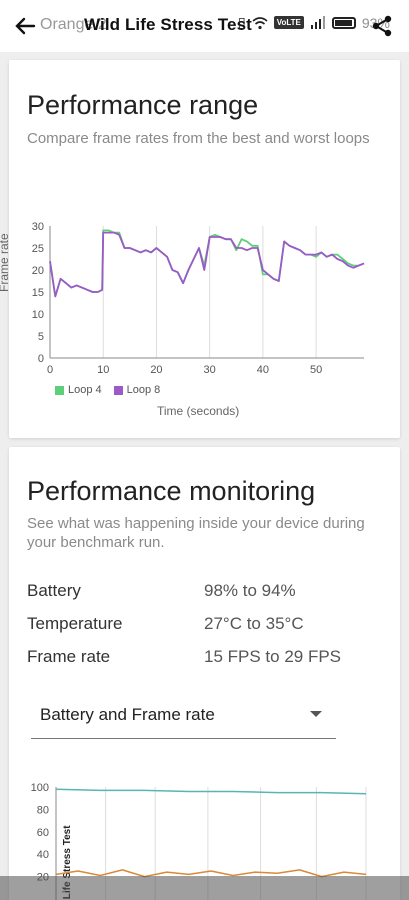  I want to click on share-icon, so click(382, 26).